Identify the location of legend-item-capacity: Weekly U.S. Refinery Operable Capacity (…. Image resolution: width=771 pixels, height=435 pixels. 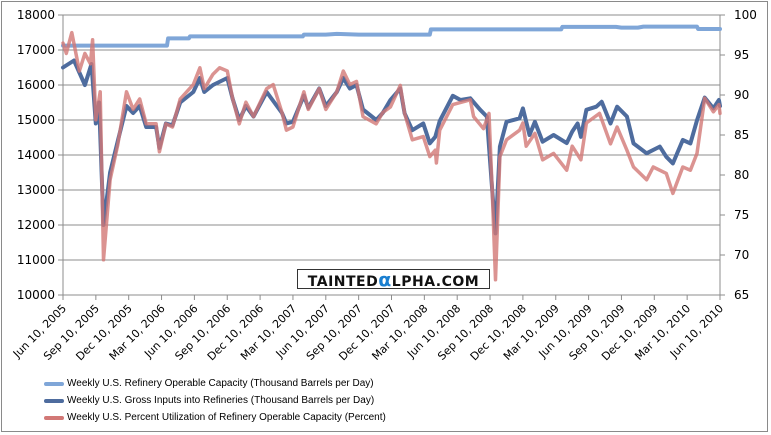
(209, 384).